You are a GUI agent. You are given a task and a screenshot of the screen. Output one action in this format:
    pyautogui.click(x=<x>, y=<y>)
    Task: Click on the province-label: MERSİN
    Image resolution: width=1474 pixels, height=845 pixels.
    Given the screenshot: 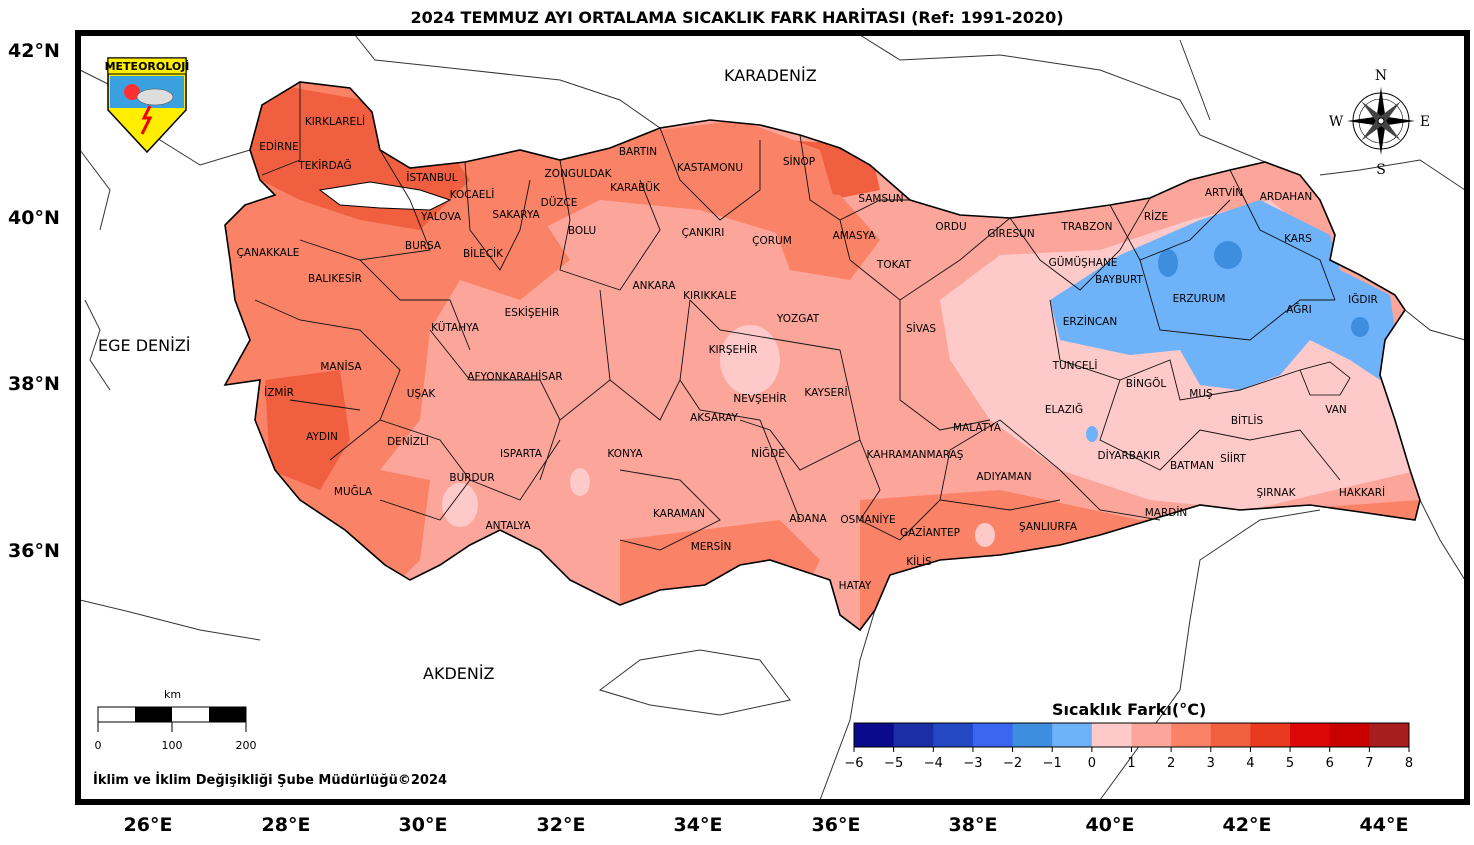 What is the action you would take?
    pyautogui.click(x=711, y=546)
    